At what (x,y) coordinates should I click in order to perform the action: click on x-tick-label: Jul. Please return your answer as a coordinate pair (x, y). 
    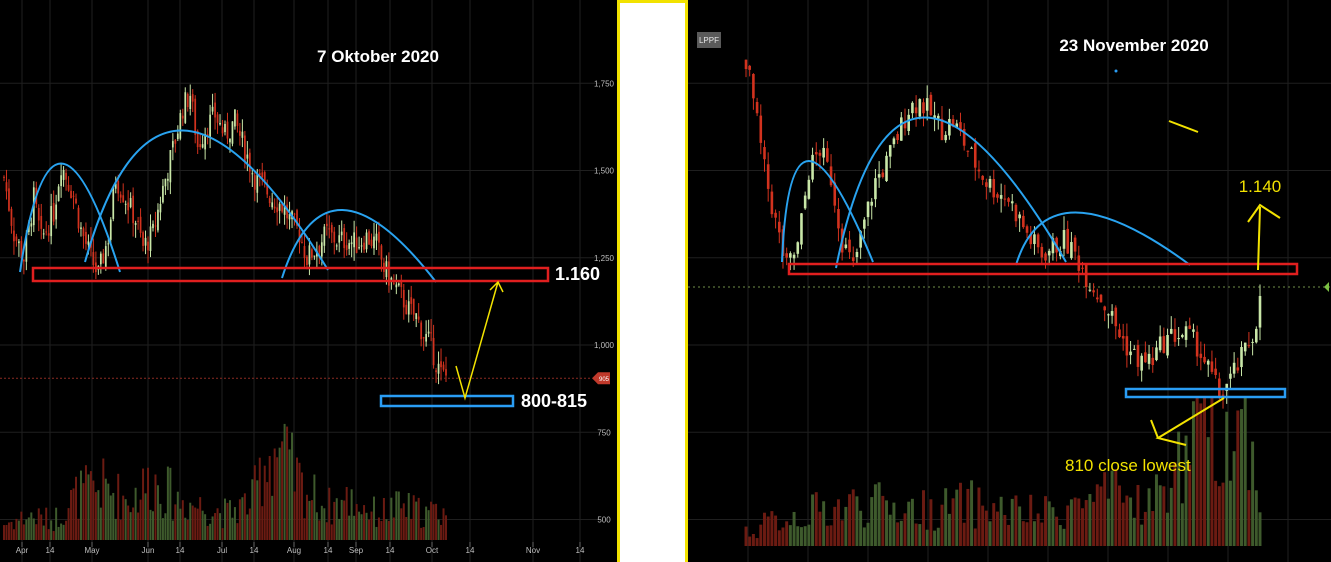
    Looking at the image, I should click on (222, 550).